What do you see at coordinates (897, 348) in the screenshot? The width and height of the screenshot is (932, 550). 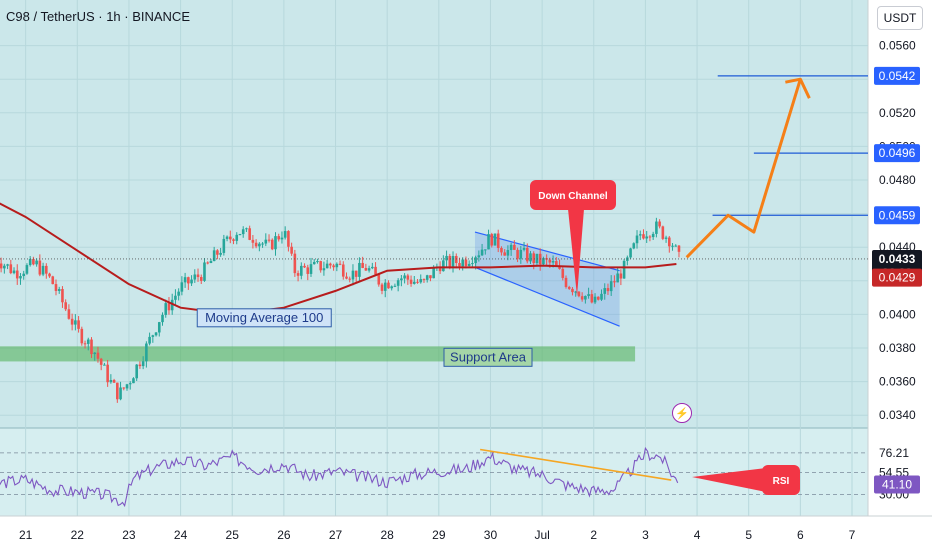 I see `price-tick-label: 0.0380` at bounding box center [897, 348].